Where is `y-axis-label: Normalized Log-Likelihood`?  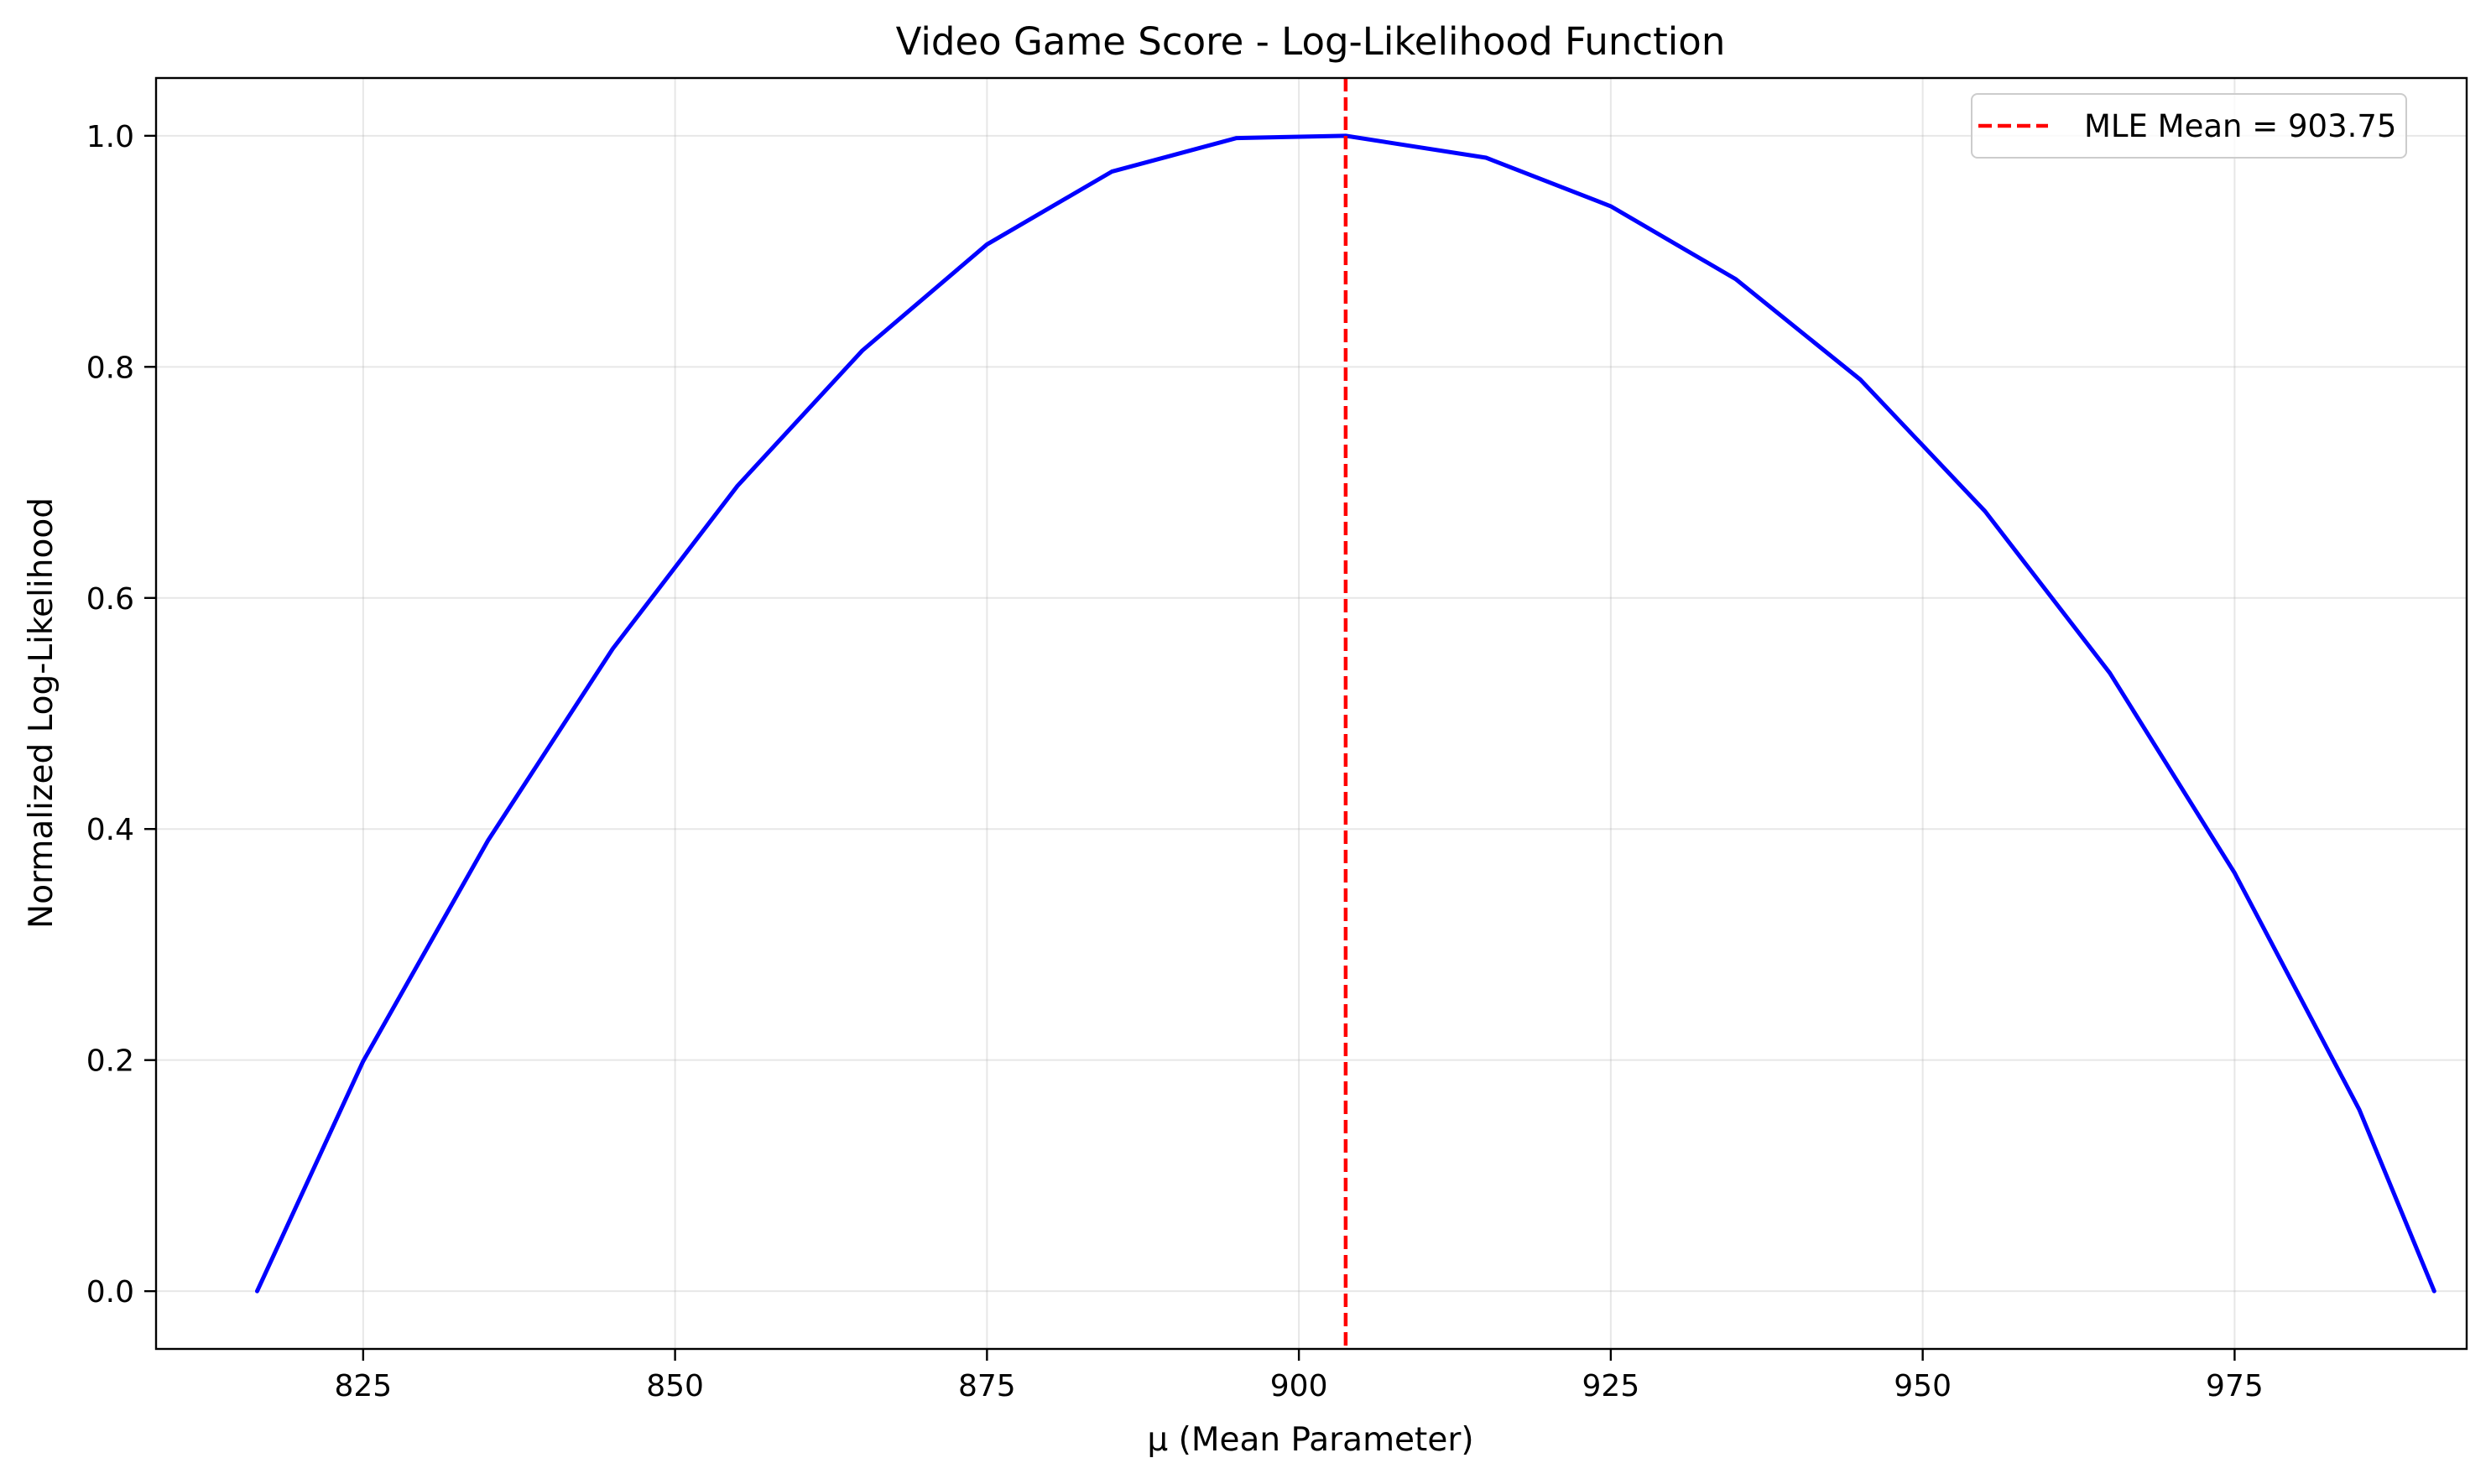
y-axis-label: Normalized Log-Likelihood is located at coordinates (41, 713).